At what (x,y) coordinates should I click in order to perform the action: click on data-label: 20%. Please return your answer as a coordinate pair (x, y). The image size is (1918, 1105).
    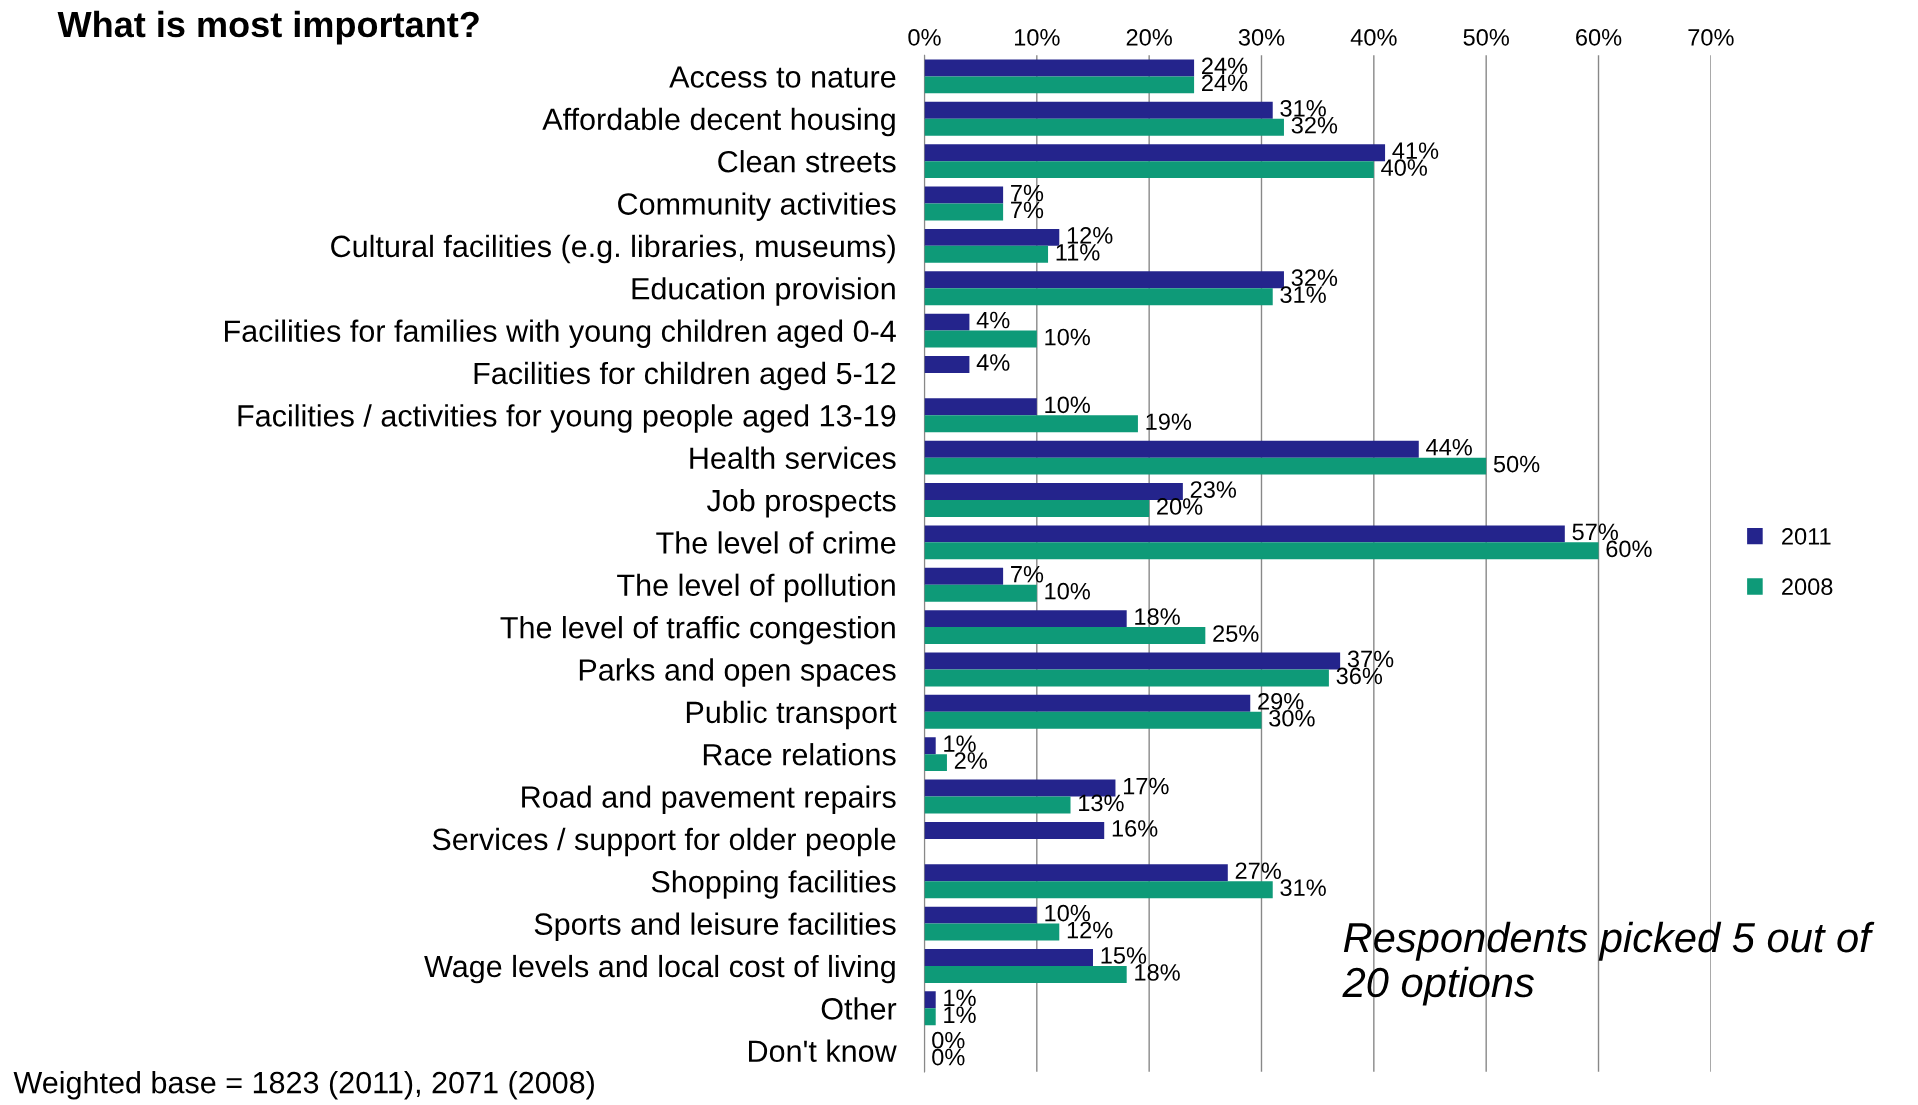
    Looking at the image, I should click on (1180, 506).